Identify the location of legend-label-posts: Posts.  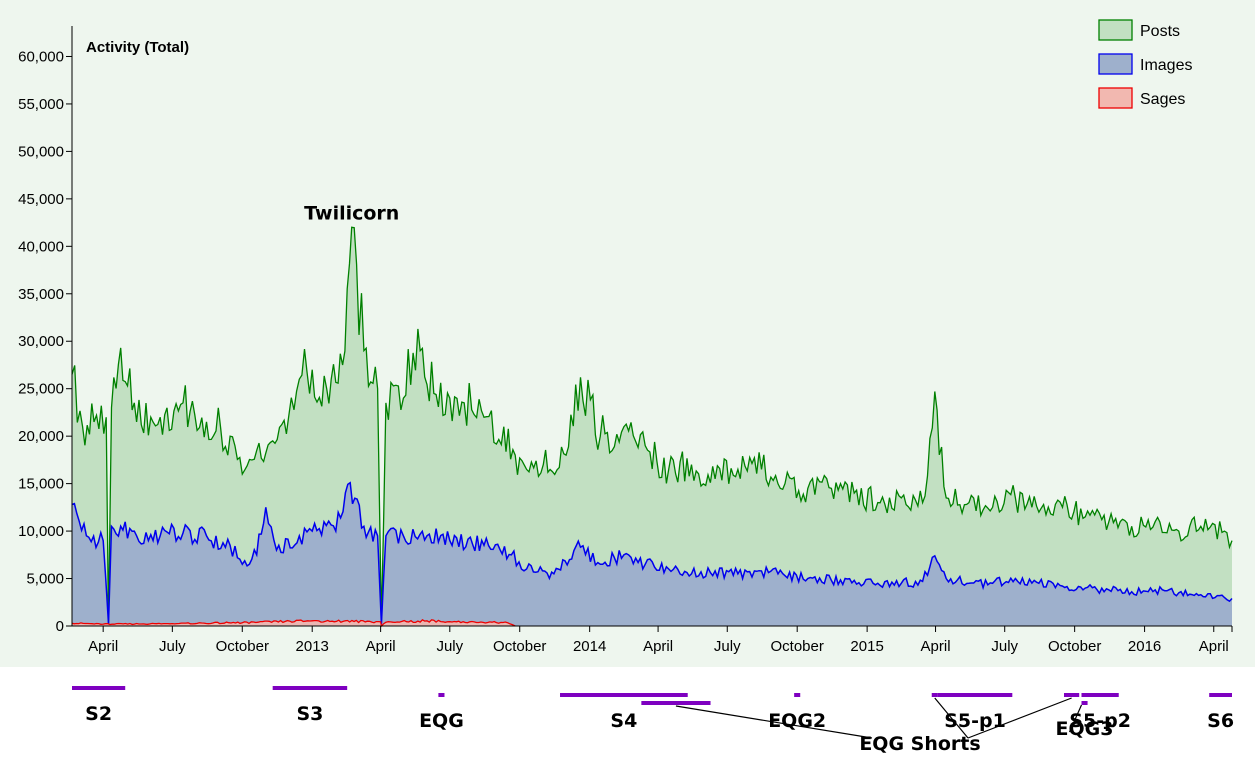
(1160, 31).